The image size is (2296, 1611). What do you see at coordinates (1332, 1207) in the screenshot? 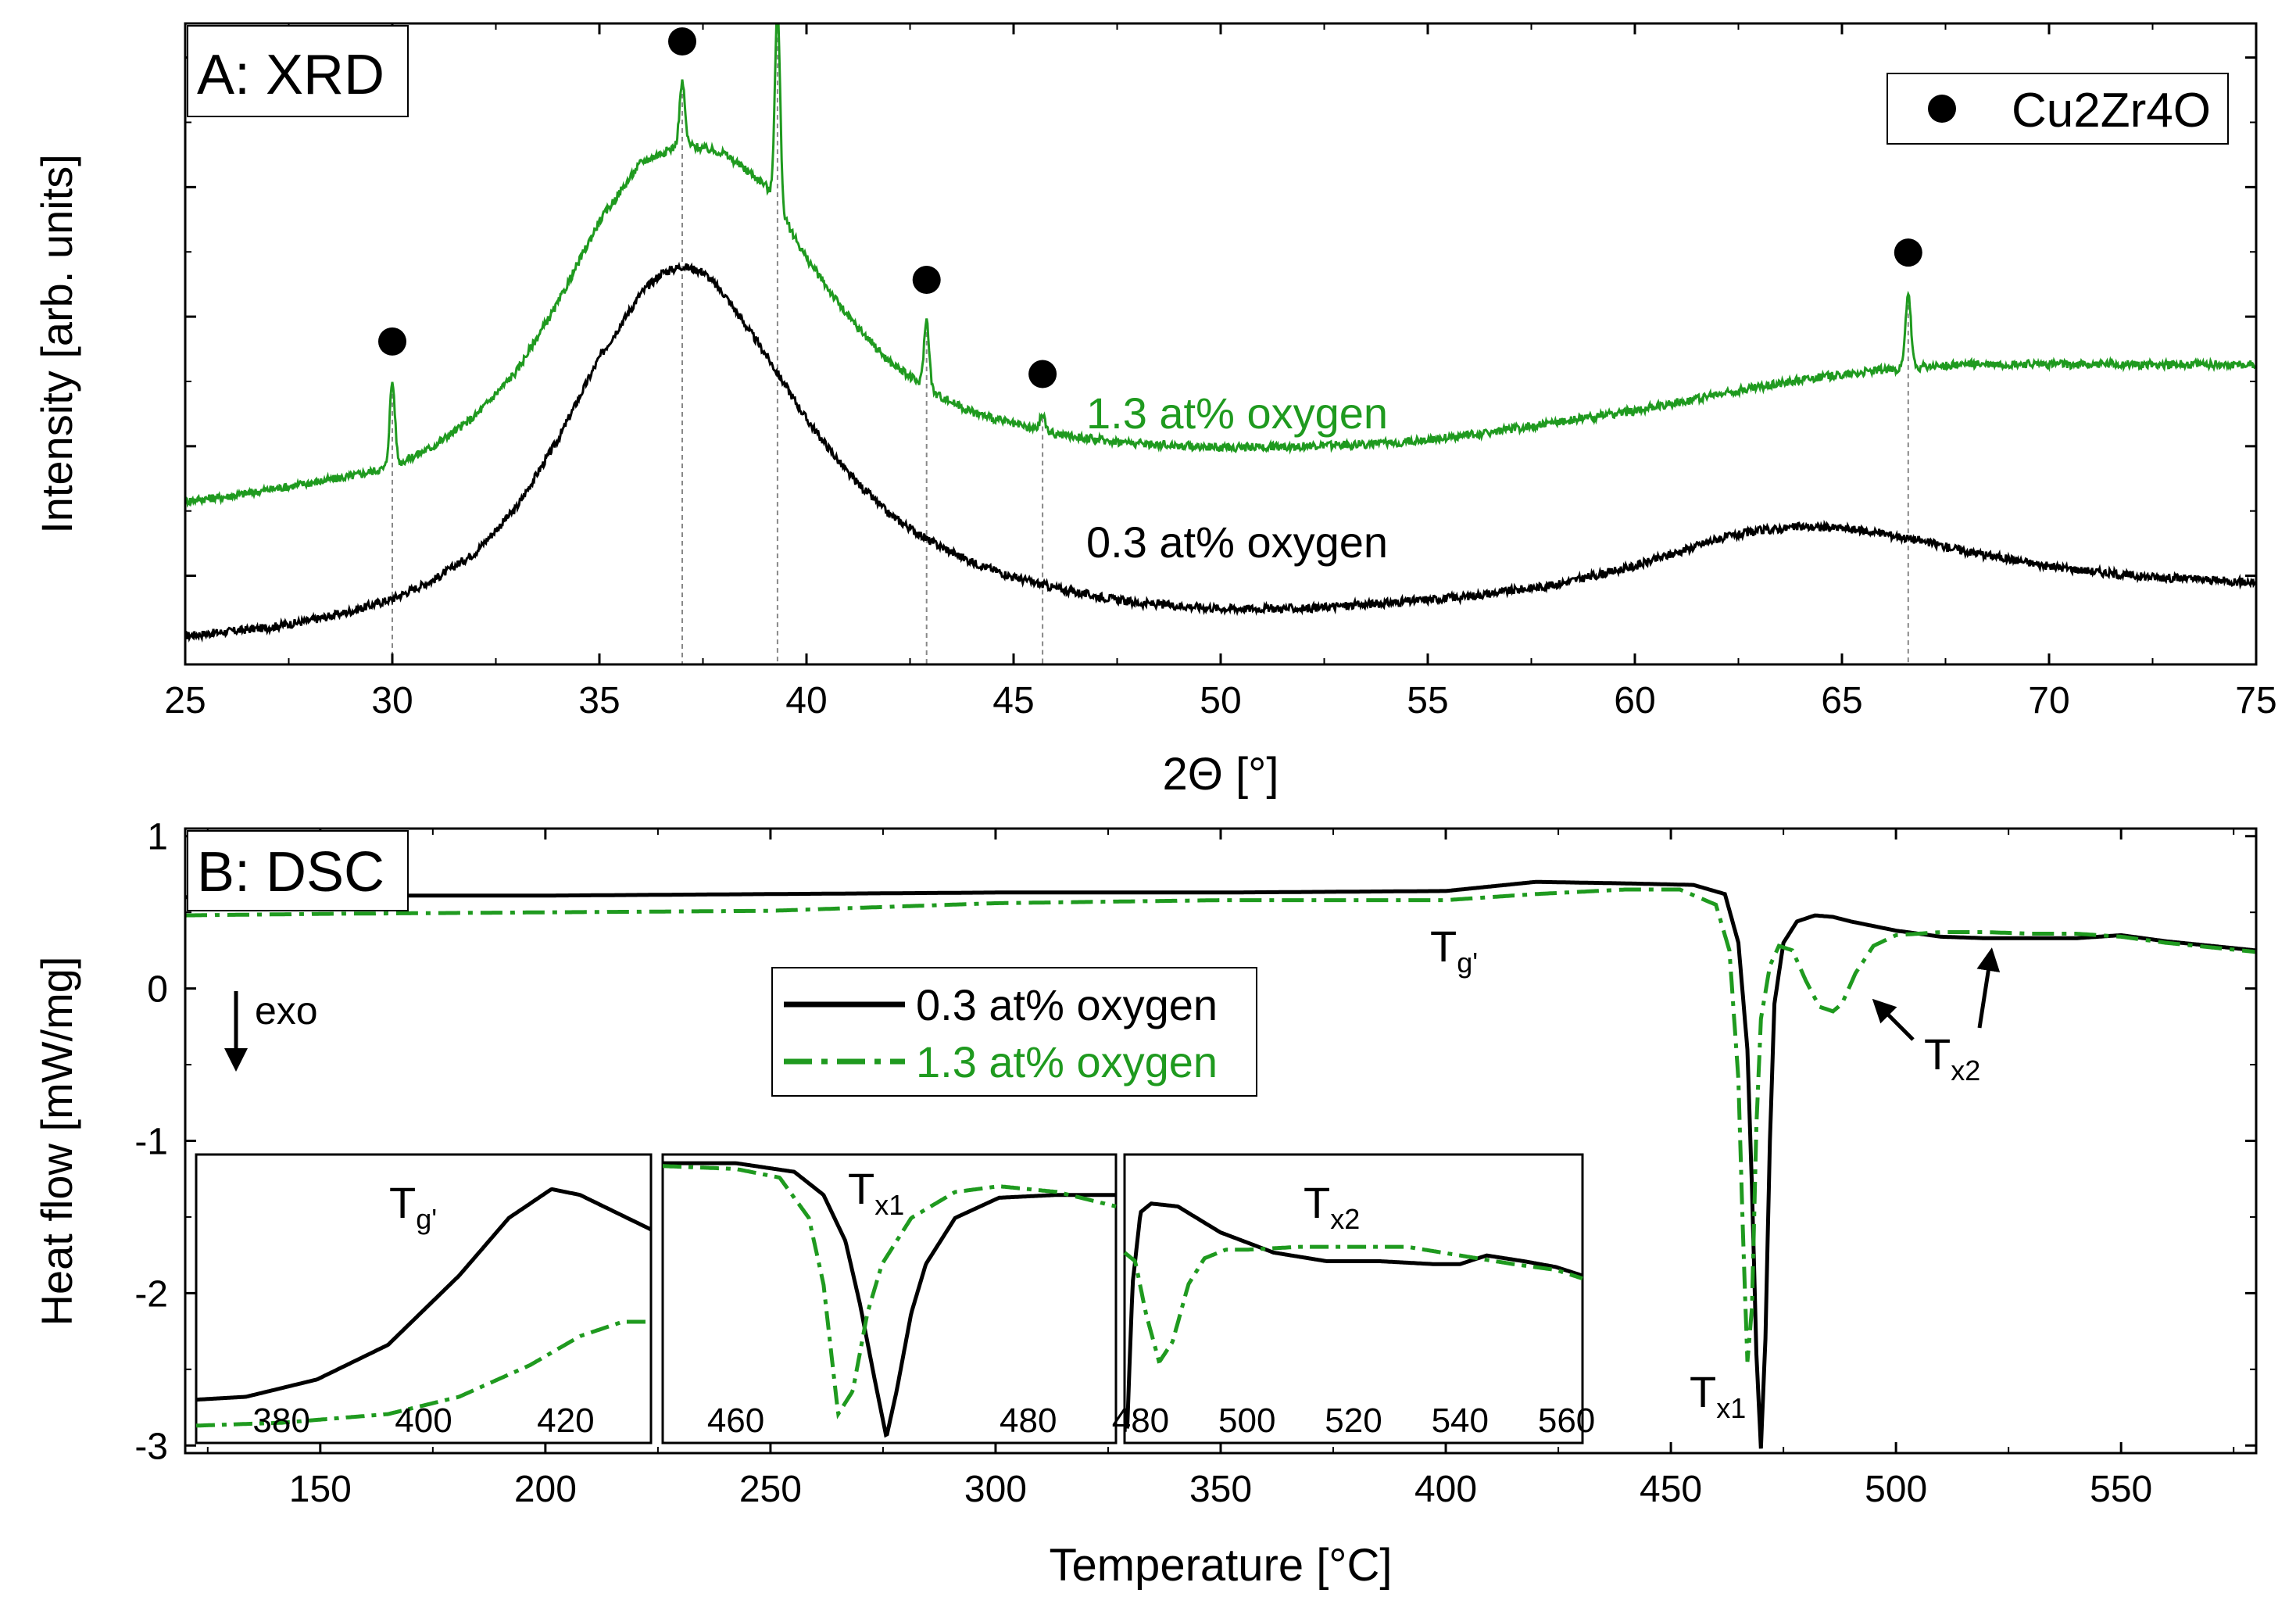
I see `inset-tx2-title: Tx2` at bounding box center [1332, 1207].